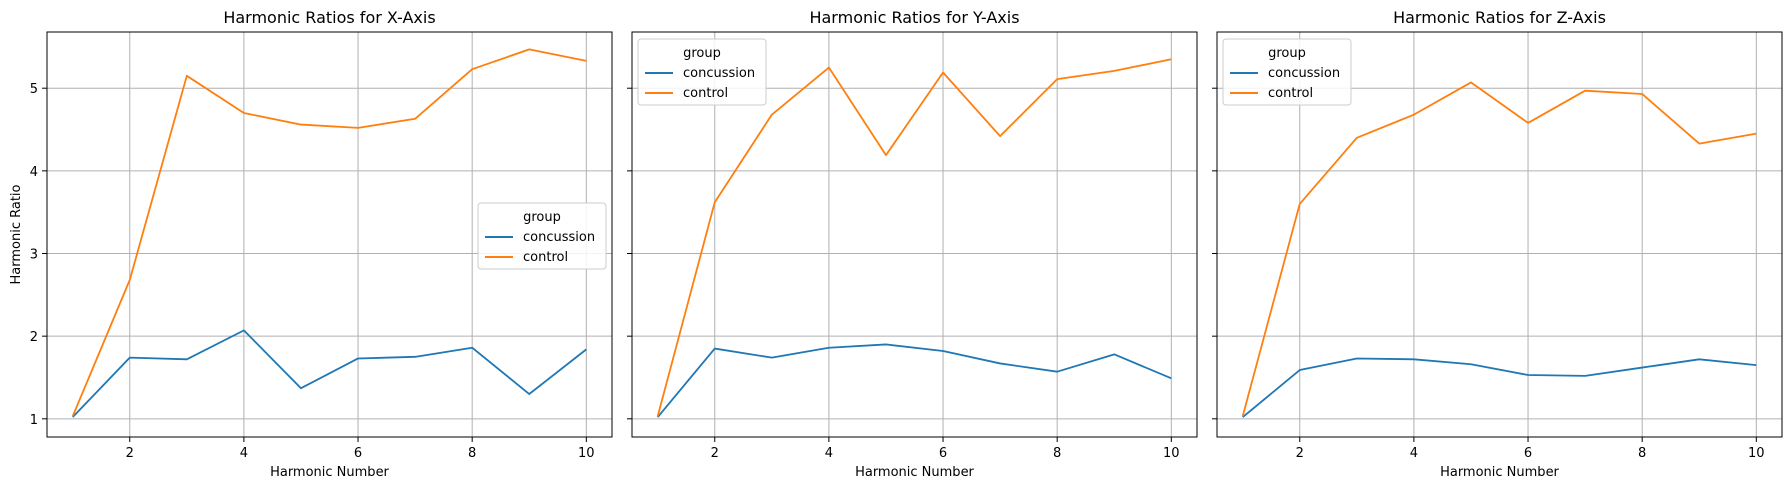 The image size is (1790, 494). I want to click on chart-title: Harmonic Ratios for Y-Axis, so click(914, 17).